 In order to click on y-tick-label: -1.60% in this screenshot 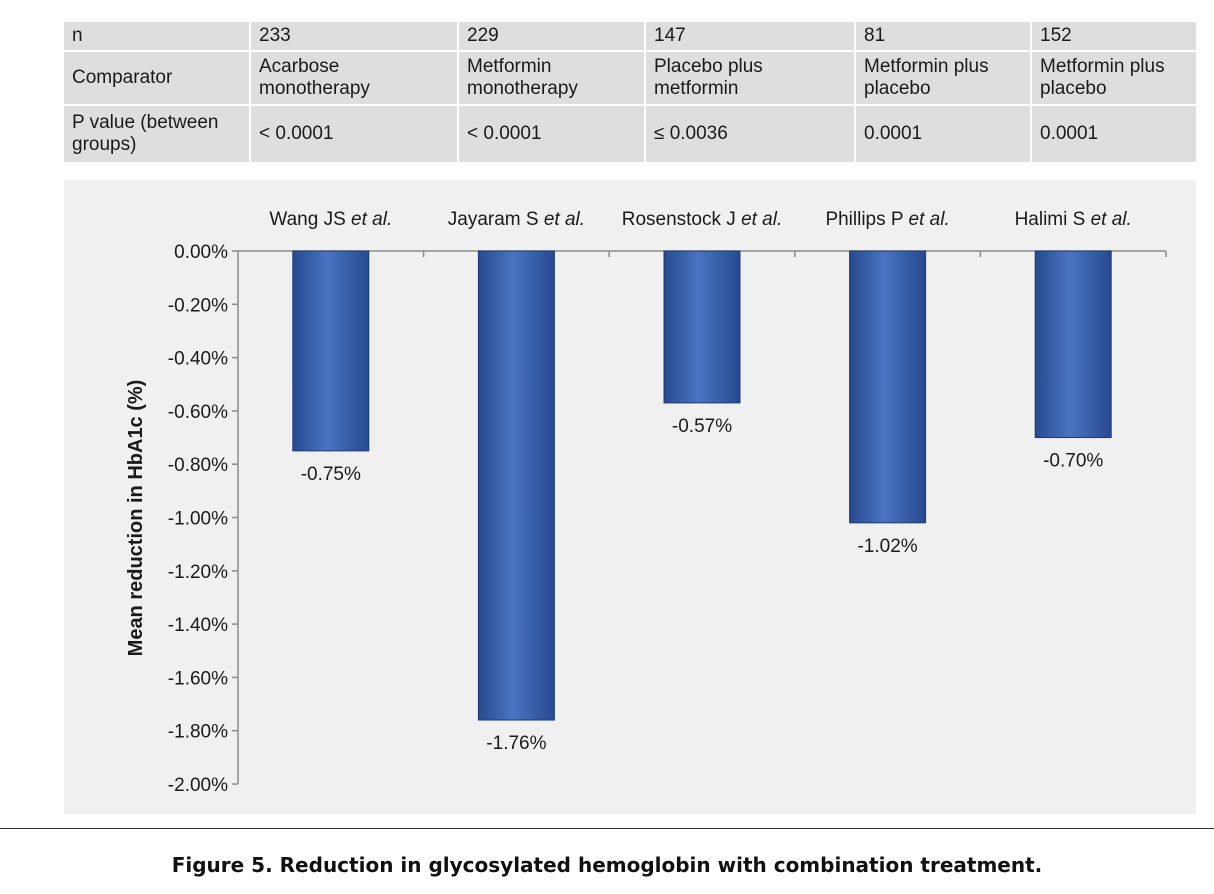, I will do `click(198, 678)`.